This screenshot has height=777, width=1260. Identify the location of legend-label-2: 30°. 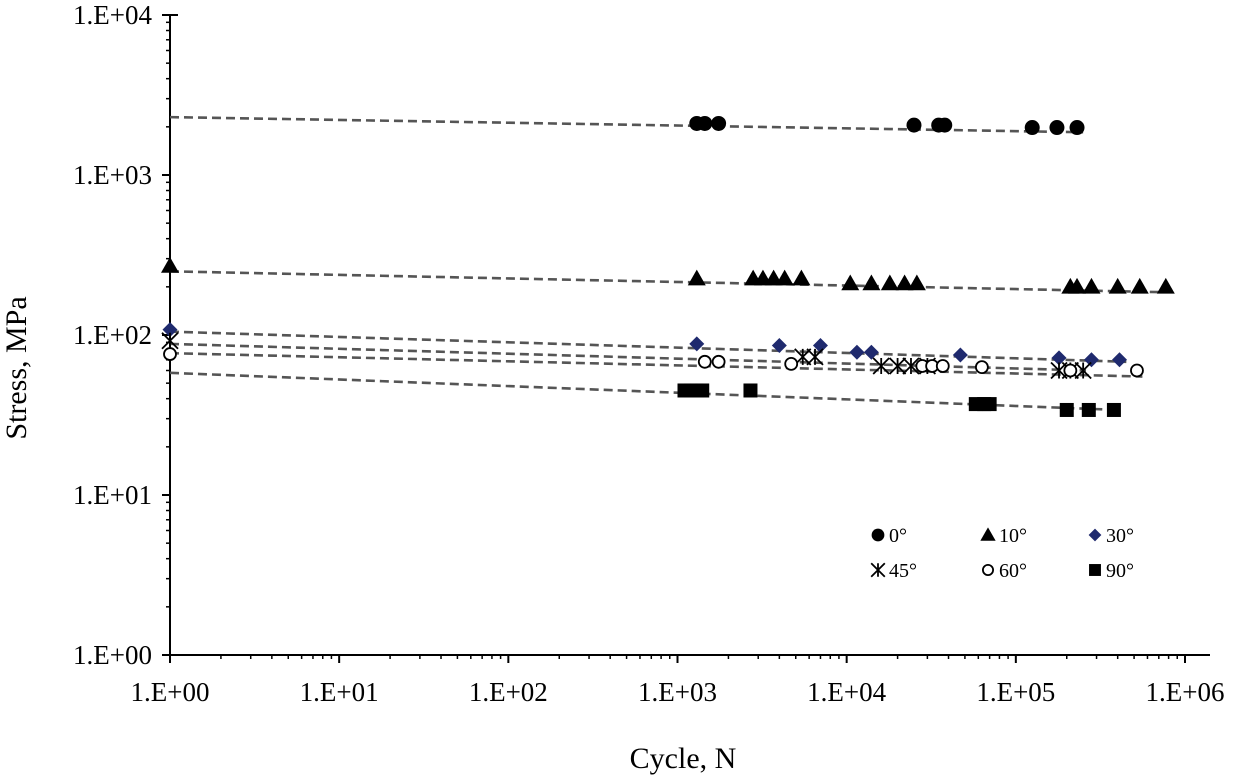
(1120, 536).